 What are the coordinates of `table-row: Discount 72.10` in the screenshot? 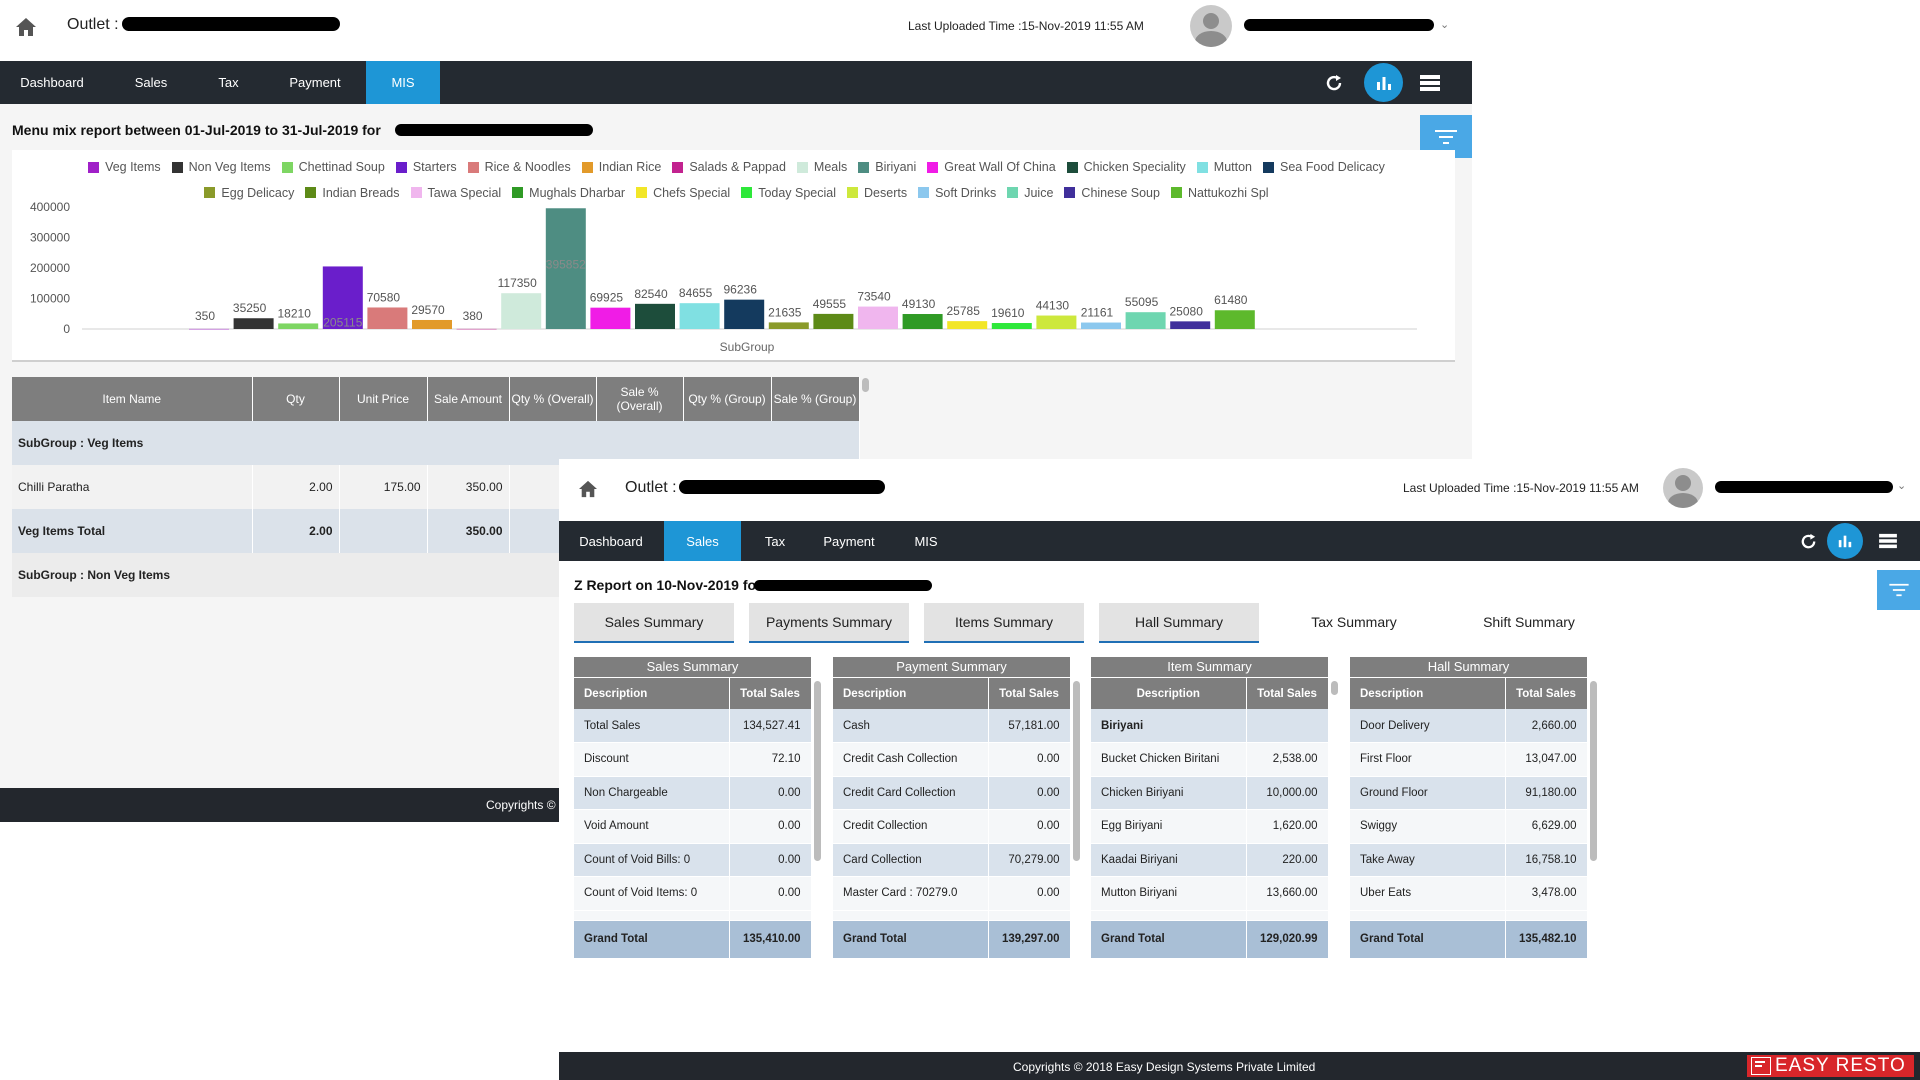 It's located at (693, 759).